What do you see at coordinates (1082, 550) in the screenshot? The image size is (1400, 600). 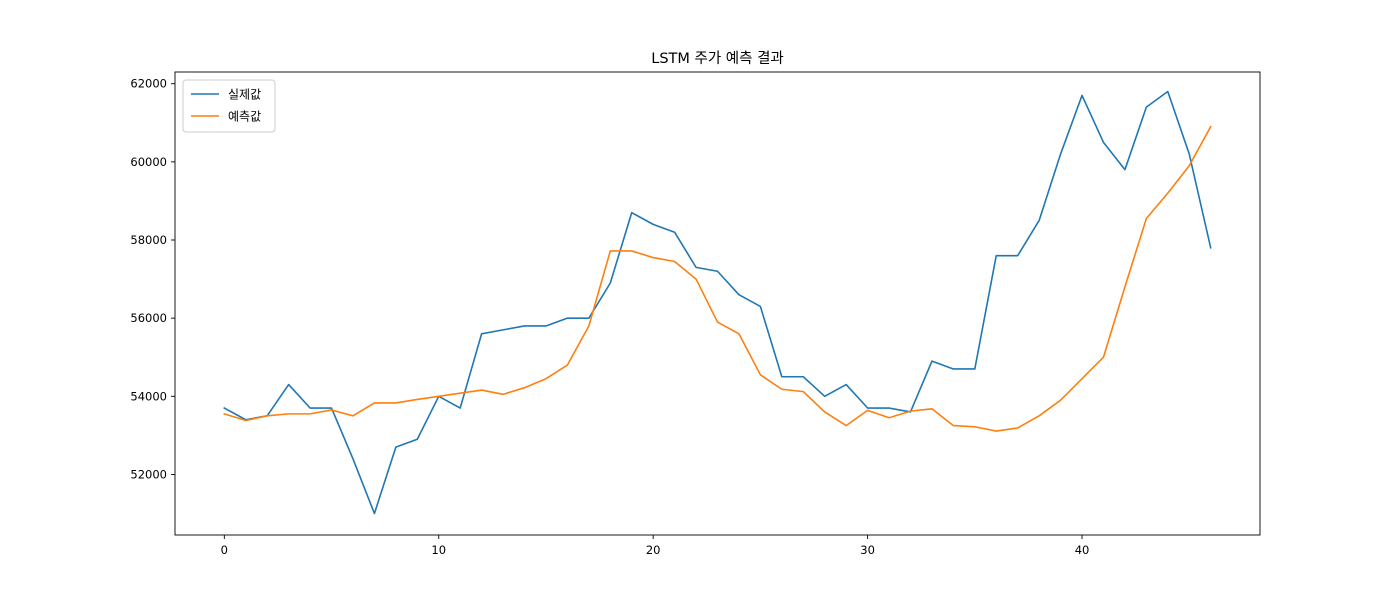 I see `x-tick-label: 40` at bounding box center [1082, 550].